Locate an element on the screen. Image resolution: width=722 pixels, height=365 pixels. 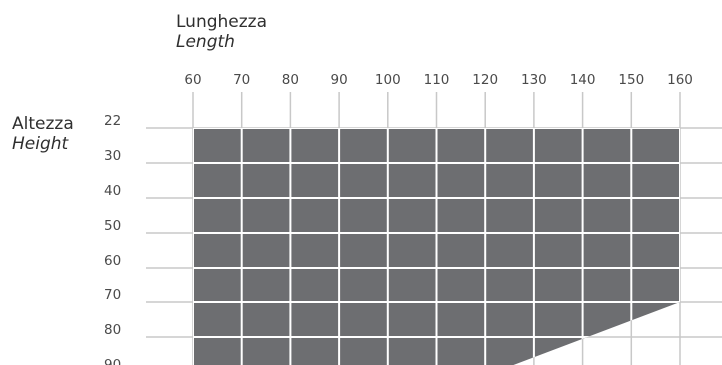
y-tick-label: 30 is located at coordinates (112, 156).